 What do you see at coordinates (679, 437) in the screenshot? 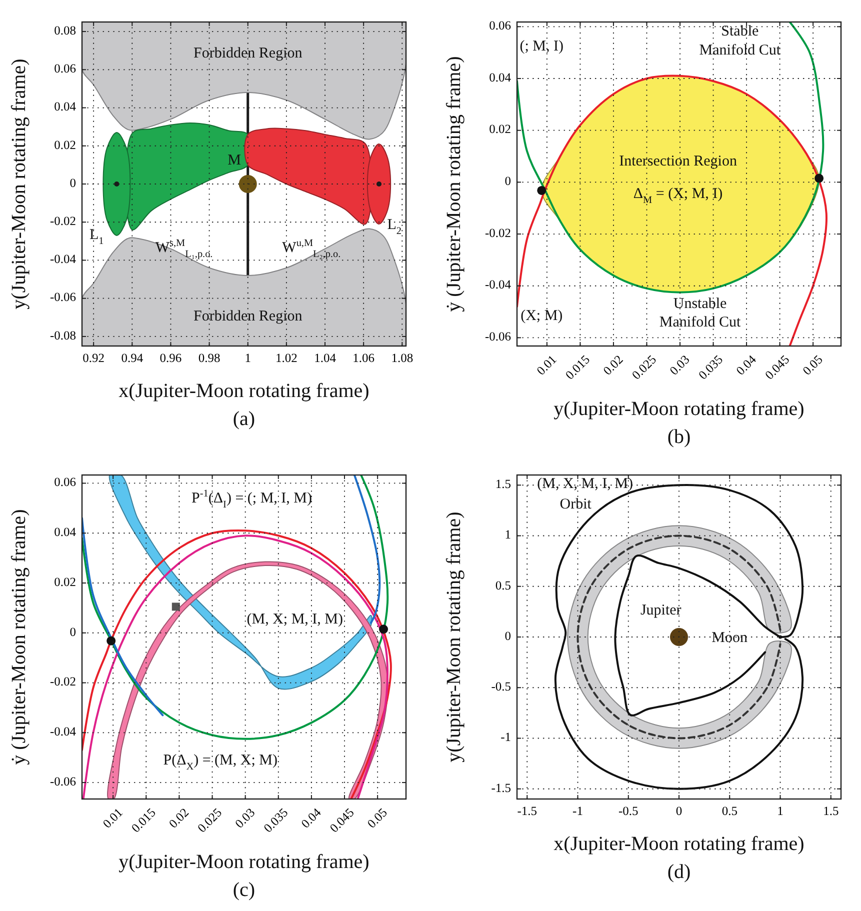
I see `text: (b)` at bounding box center [679, 437].